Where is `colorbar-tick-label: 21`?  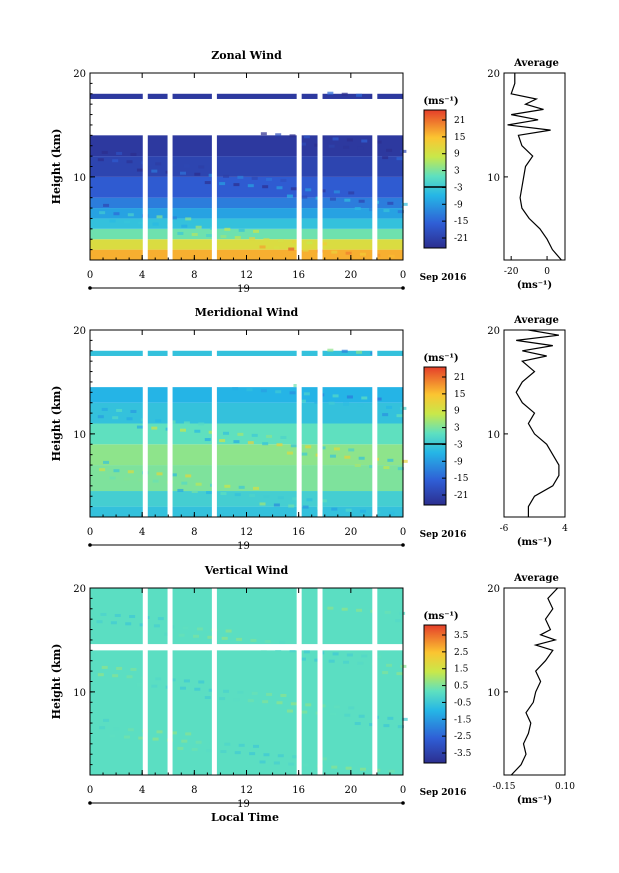 colorbar-tick-label: 21 is located at coordinates (459, 121).